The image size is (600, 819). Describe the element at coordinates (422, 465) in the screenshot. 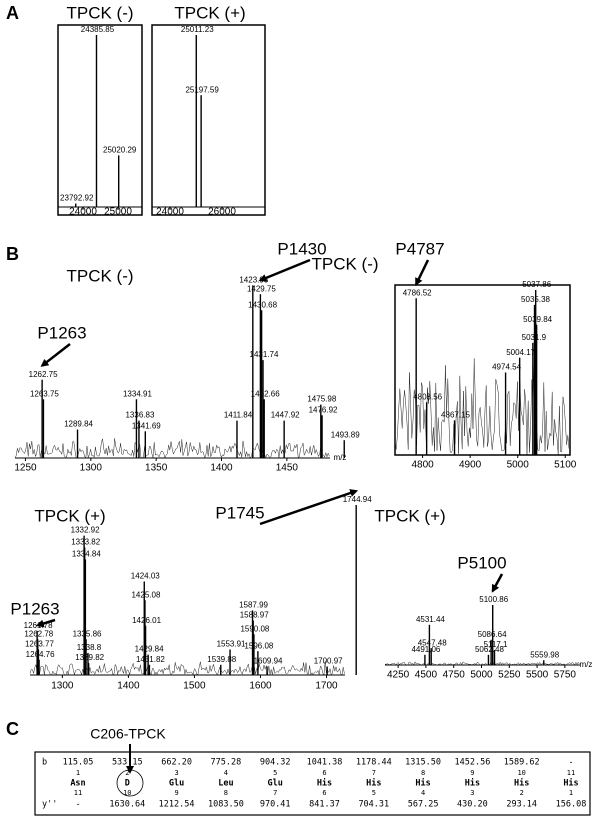

I see `x-tick-label: 4800` at that location.